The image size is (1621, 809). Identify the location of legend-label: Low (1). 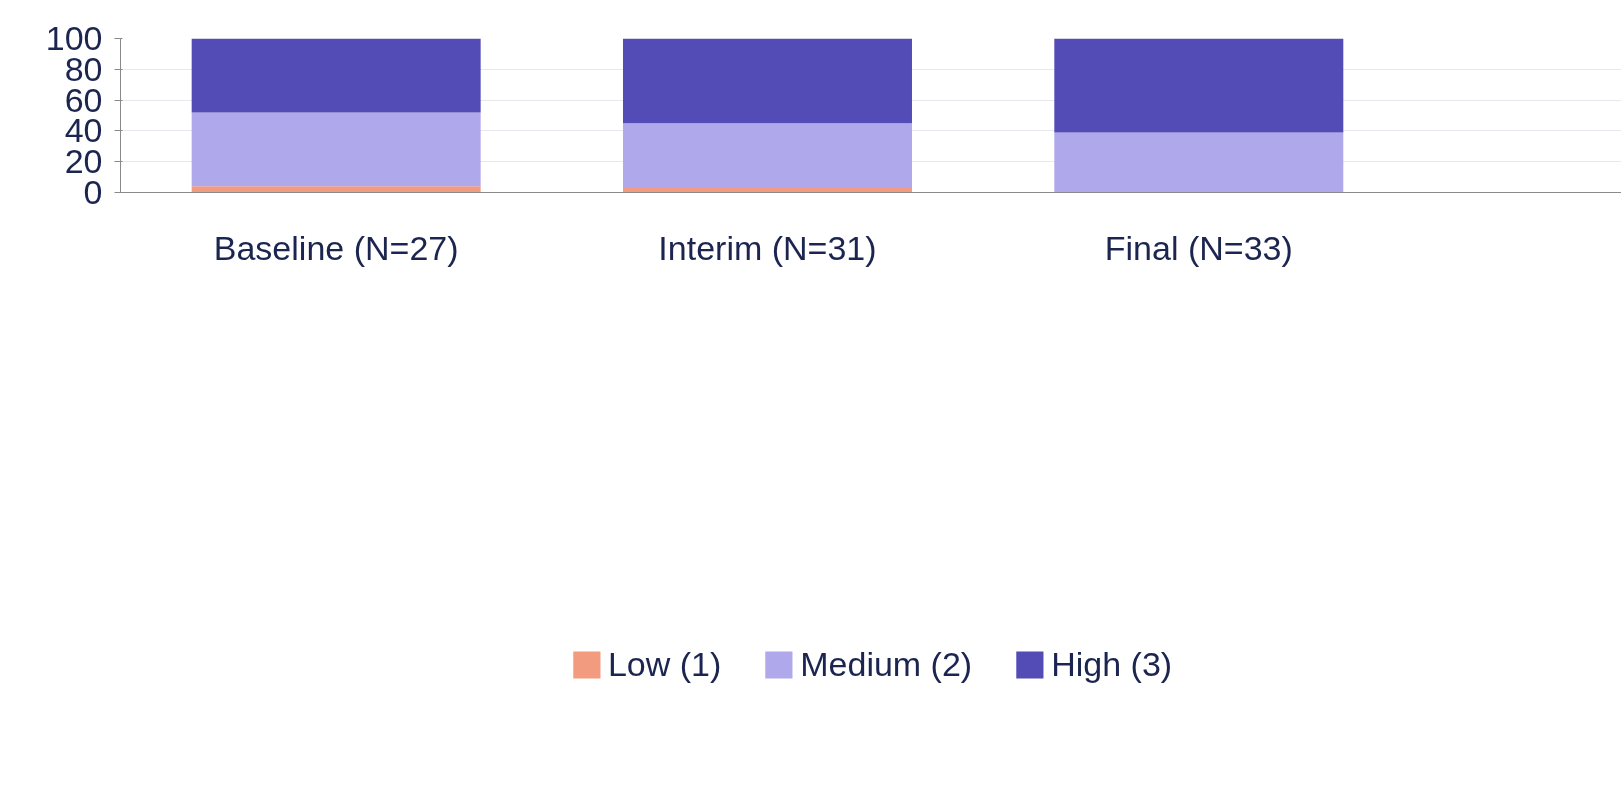
(664, 664).